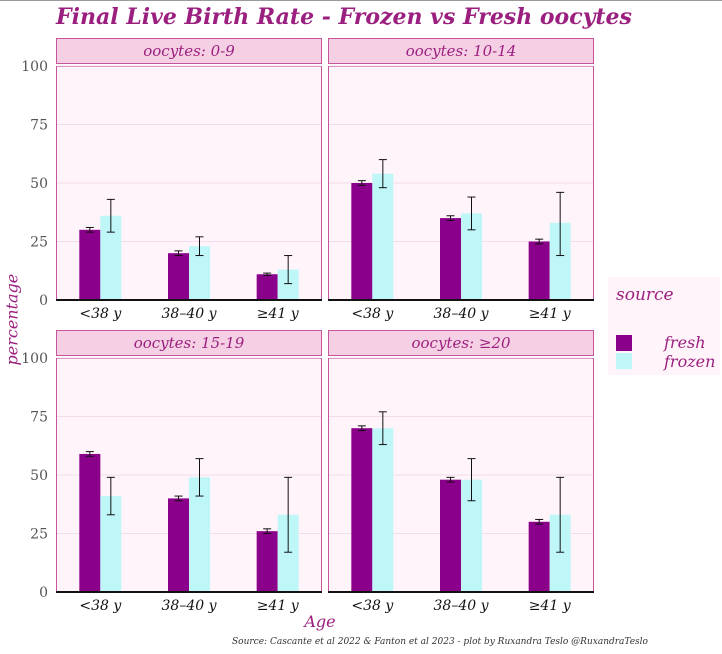 This screenshot has width=722, height=654. What do you see at coordinates (461, 51) in the screenshot?
I see `panel-strip-label: oocytes: 10-14` at bounding box center [461, 51].